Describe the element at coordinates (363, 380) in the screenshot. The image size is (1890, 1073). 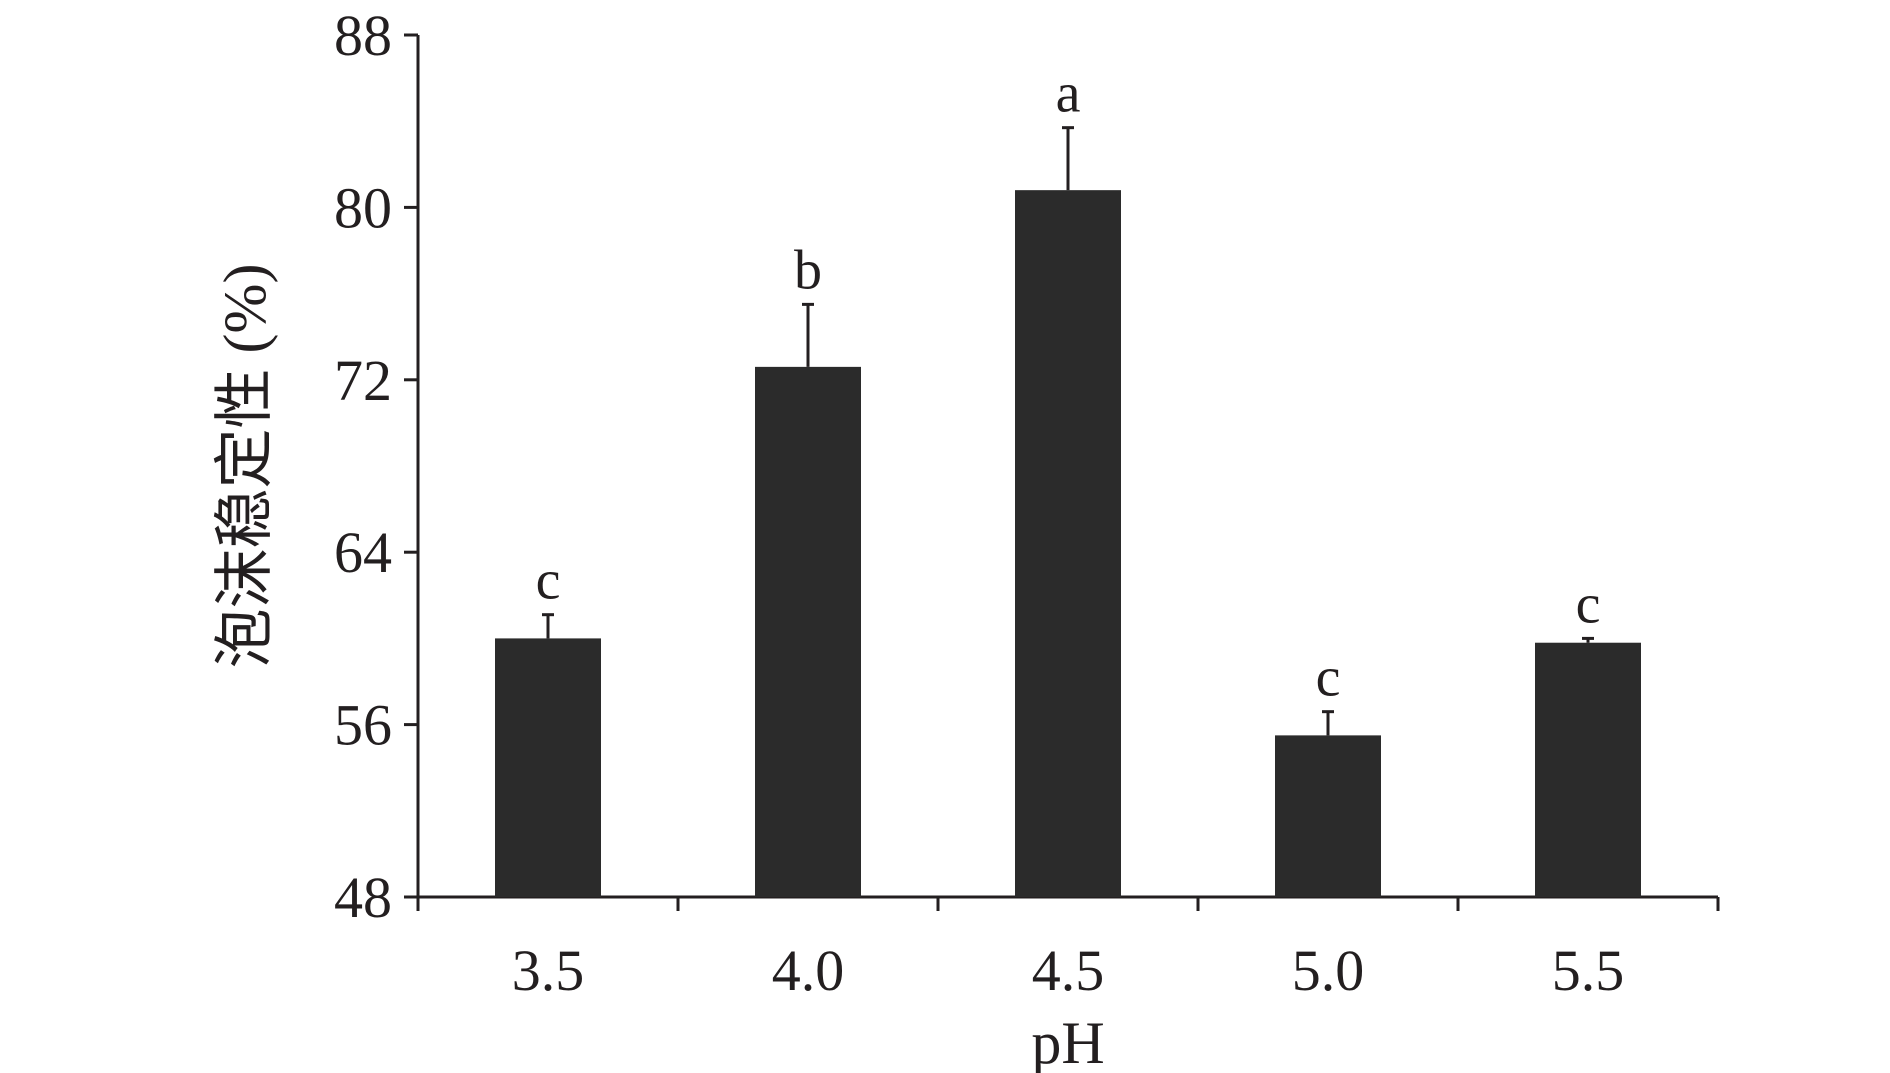
I see `y-tick-label-72: 72` at that location.